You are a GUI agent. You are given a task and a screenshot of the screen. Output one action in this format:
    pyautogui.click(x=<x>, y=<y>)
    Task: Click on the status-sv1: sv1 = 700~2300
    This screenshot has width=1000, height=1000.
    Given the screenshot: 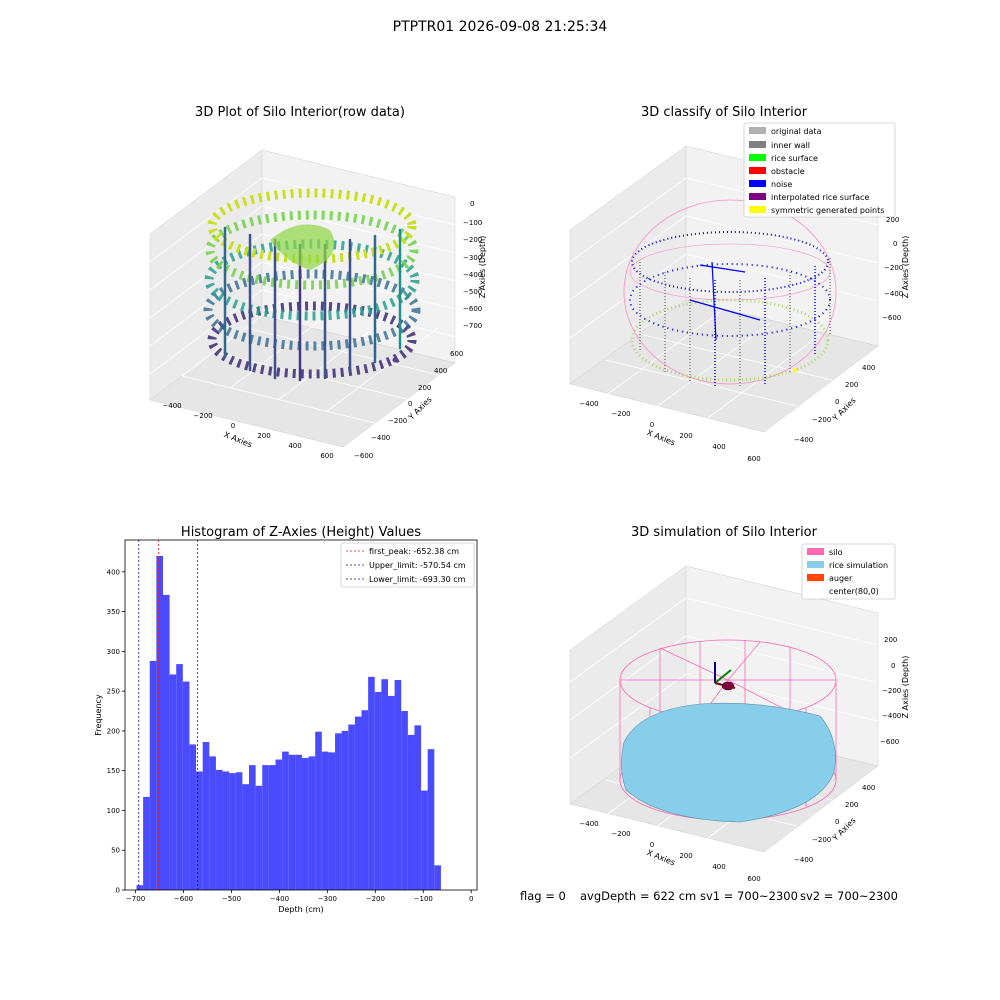 What is the action you would take?
    pyautogui.click(x=749, y=896)
    